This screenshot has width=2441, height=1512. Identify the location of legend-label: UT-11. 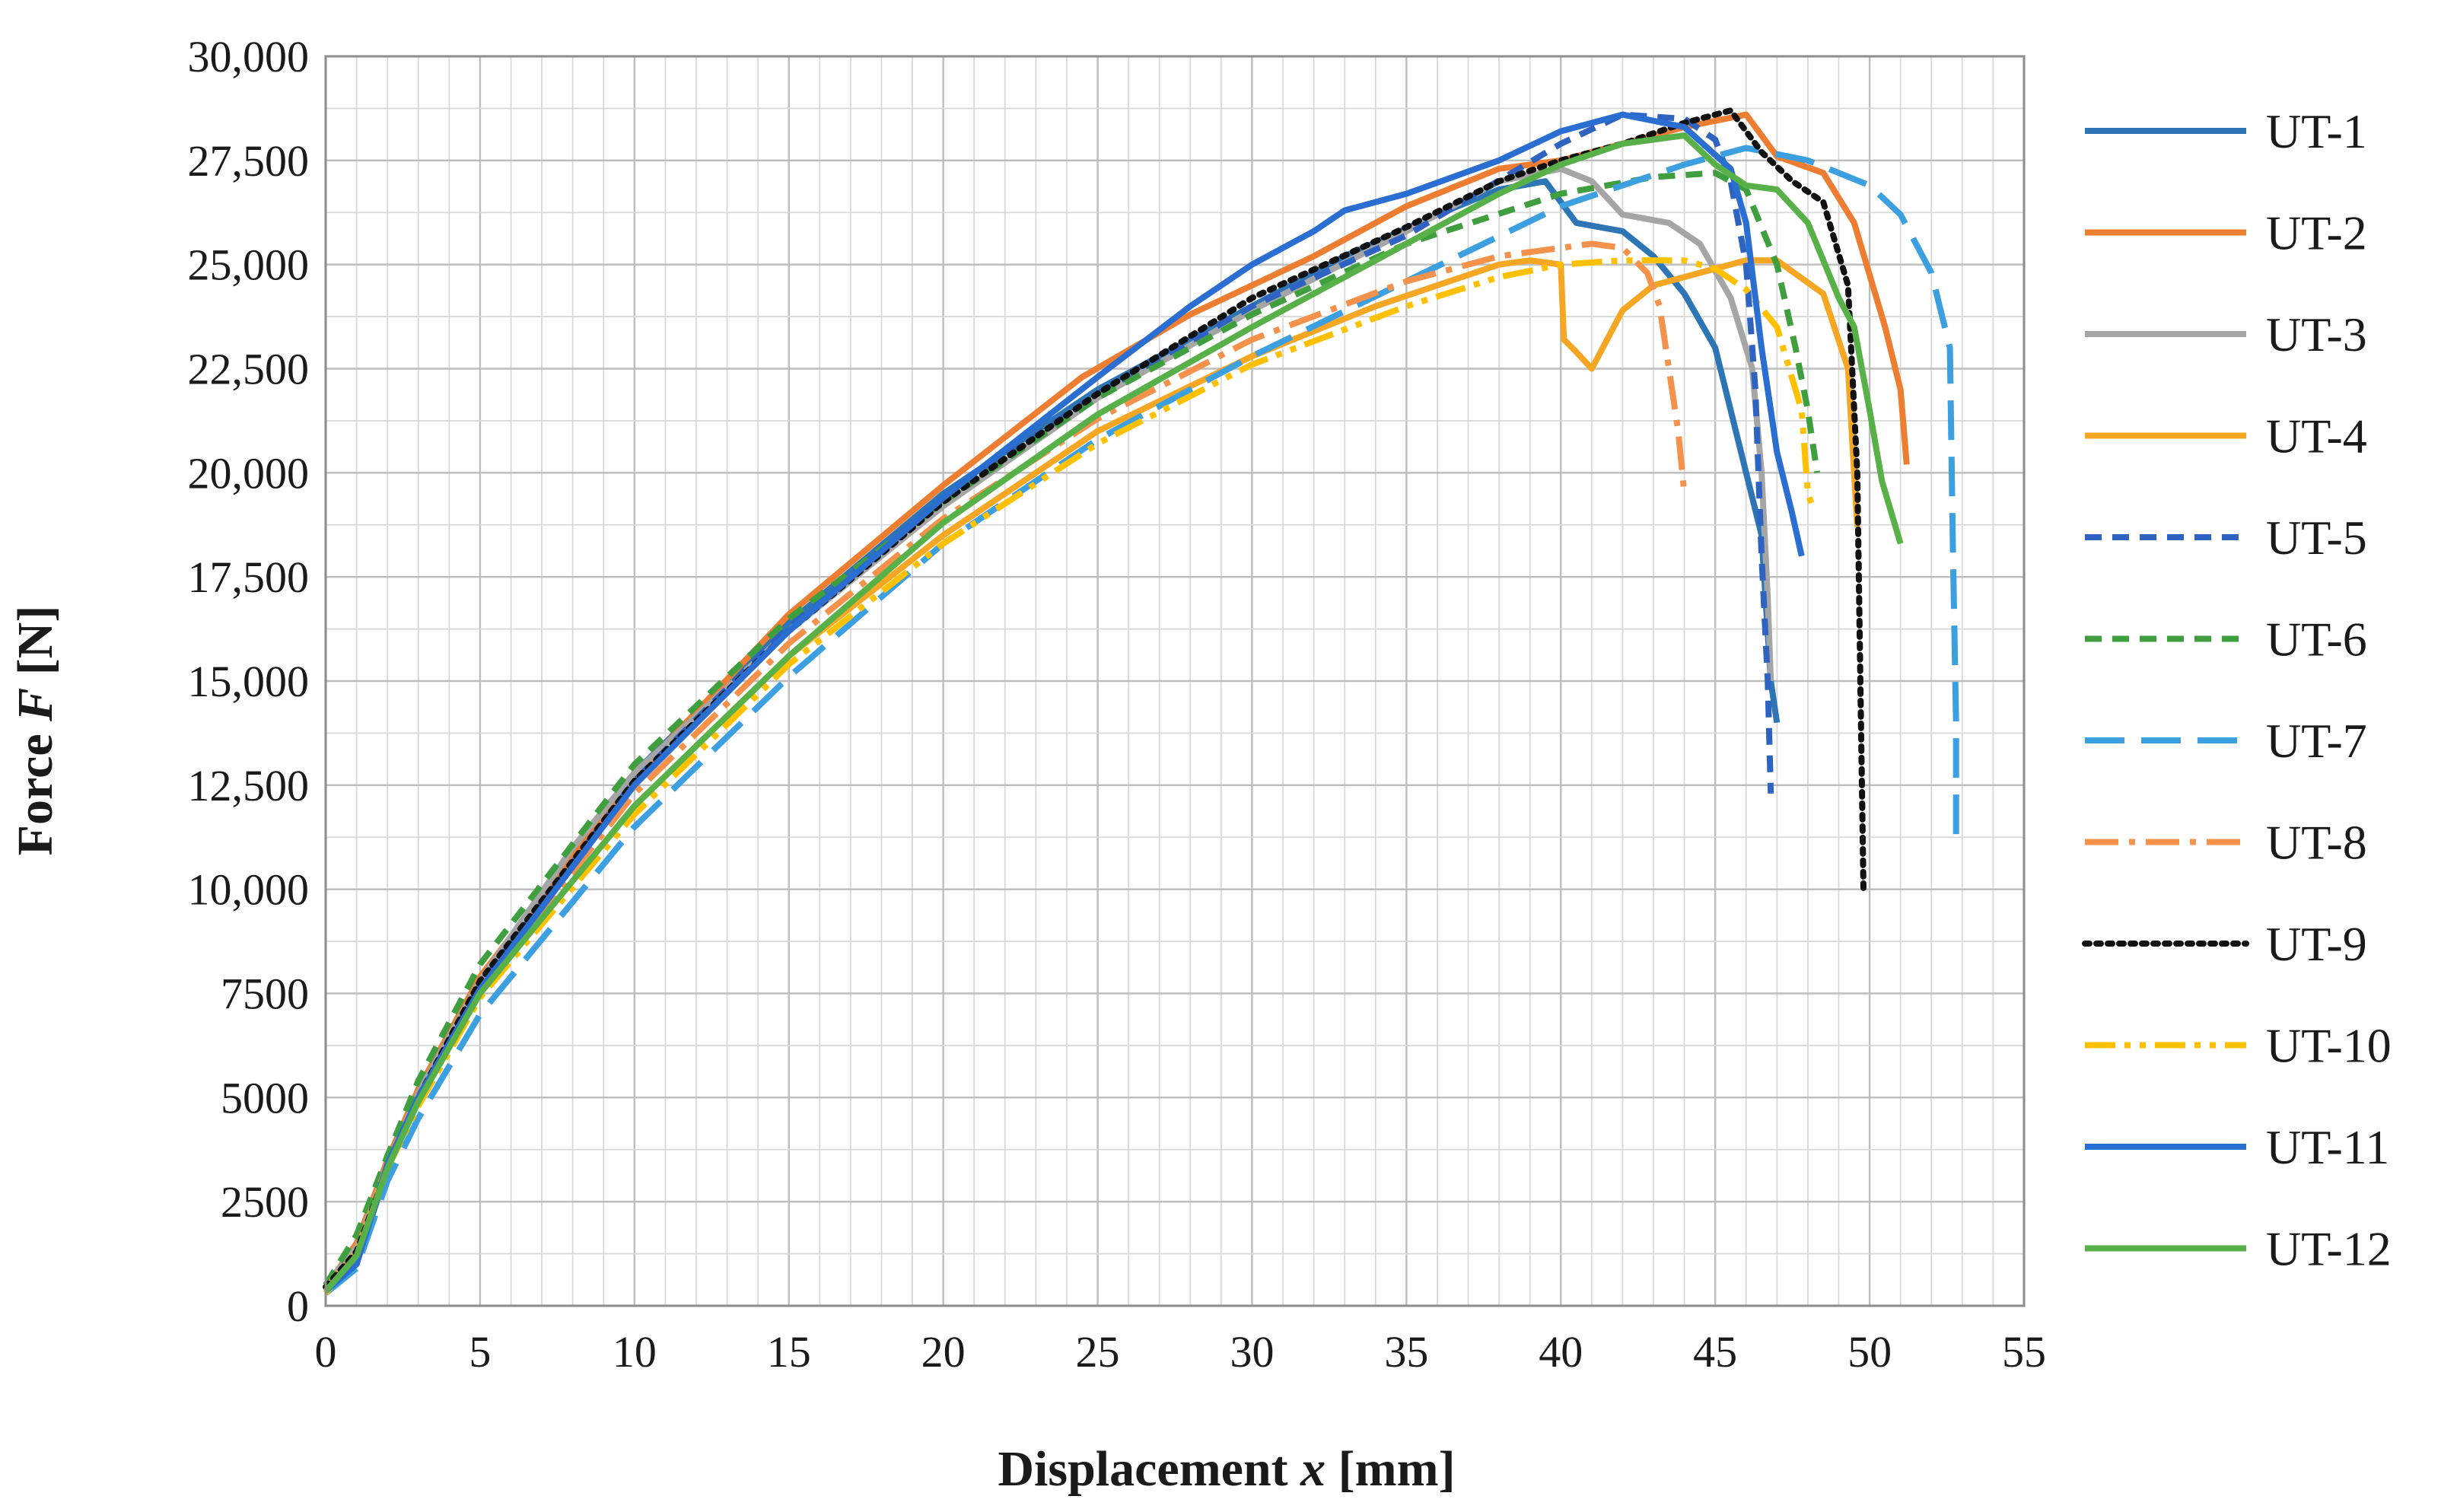
(2327, 1147).